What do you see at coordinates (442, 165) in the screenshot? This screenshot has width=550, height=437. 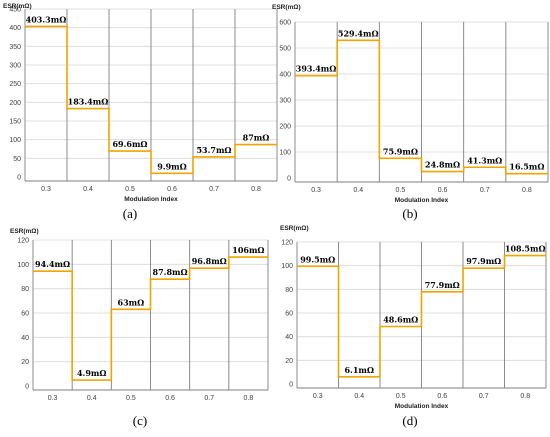 I see `chart-b-data-label: 24.8mΩ` at bounding box center [442, 165].